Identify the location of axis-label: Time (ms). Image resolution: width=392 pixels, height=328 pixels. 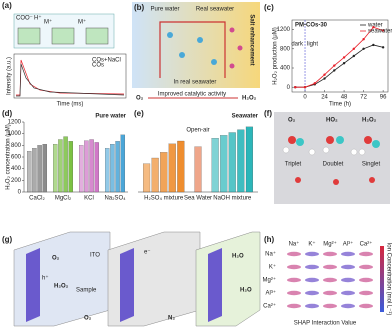
(70, 105).